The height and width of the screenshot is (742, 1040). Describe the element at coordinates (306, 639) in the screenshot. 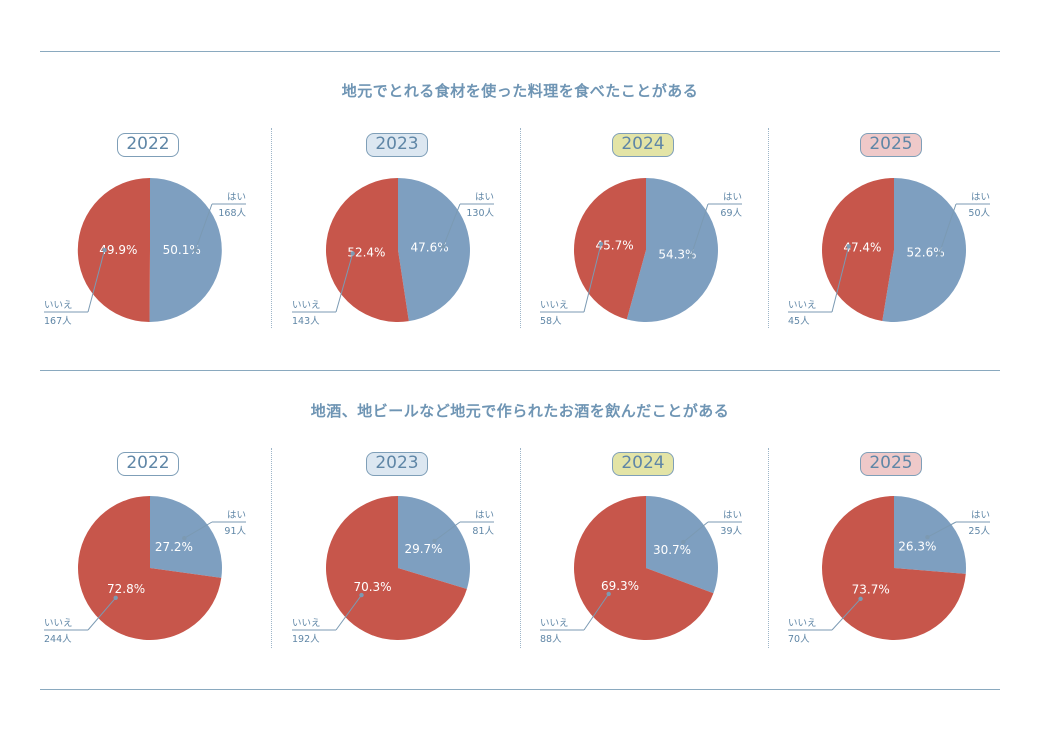

I see `callout-count-no: 192人` at that location.